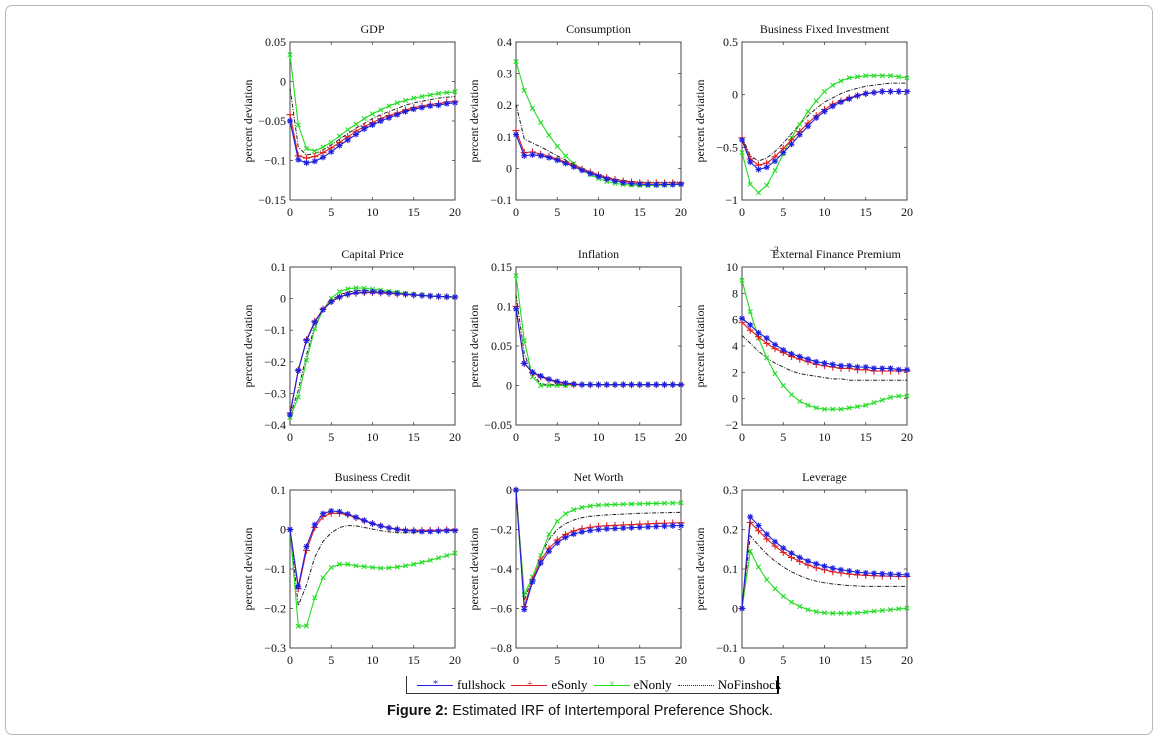  I want to click on y-tick-label: −0.1, so click(727, 648).